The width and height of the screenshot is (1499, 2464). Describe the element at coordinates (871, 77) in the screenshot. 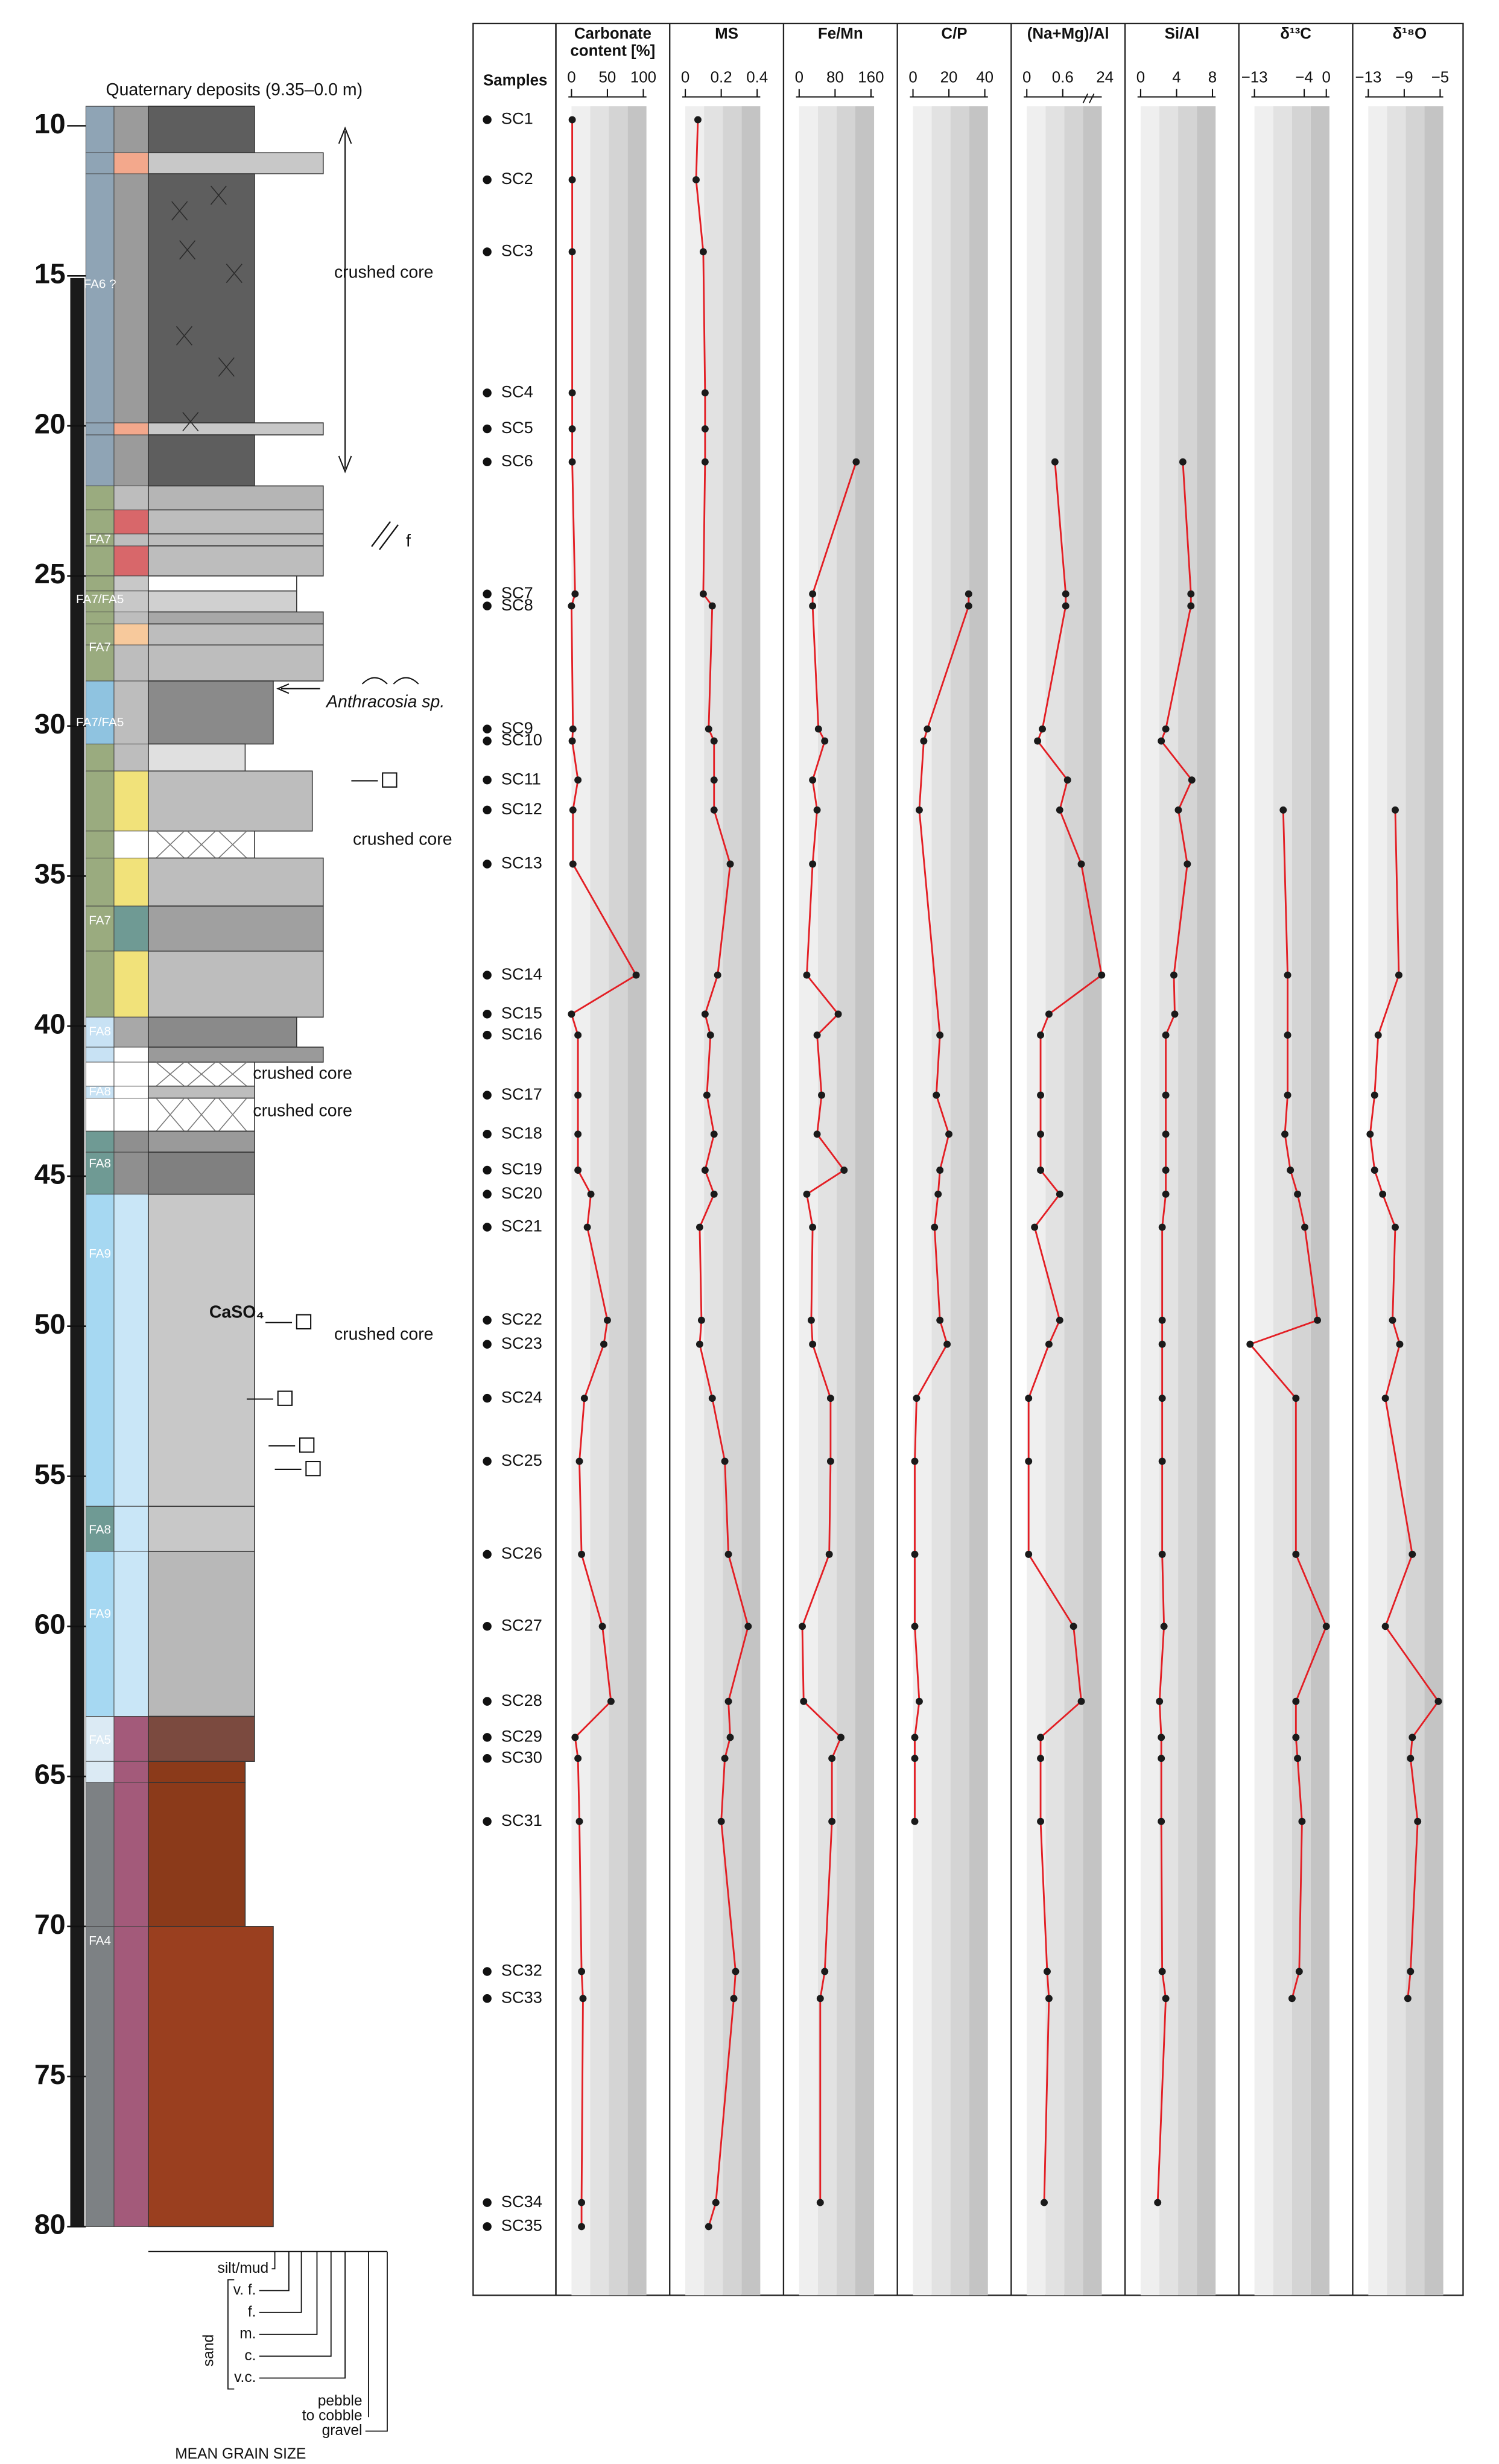

I see `x-tick-label: 160` at that location.